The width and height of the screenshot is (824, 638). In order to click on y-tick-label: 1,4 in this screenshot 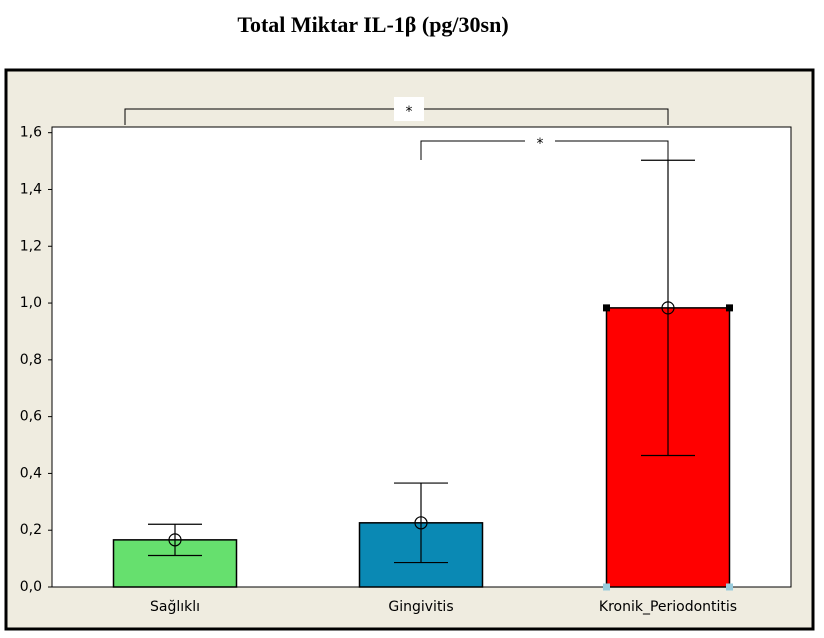, I will do `click(31, 189)`.